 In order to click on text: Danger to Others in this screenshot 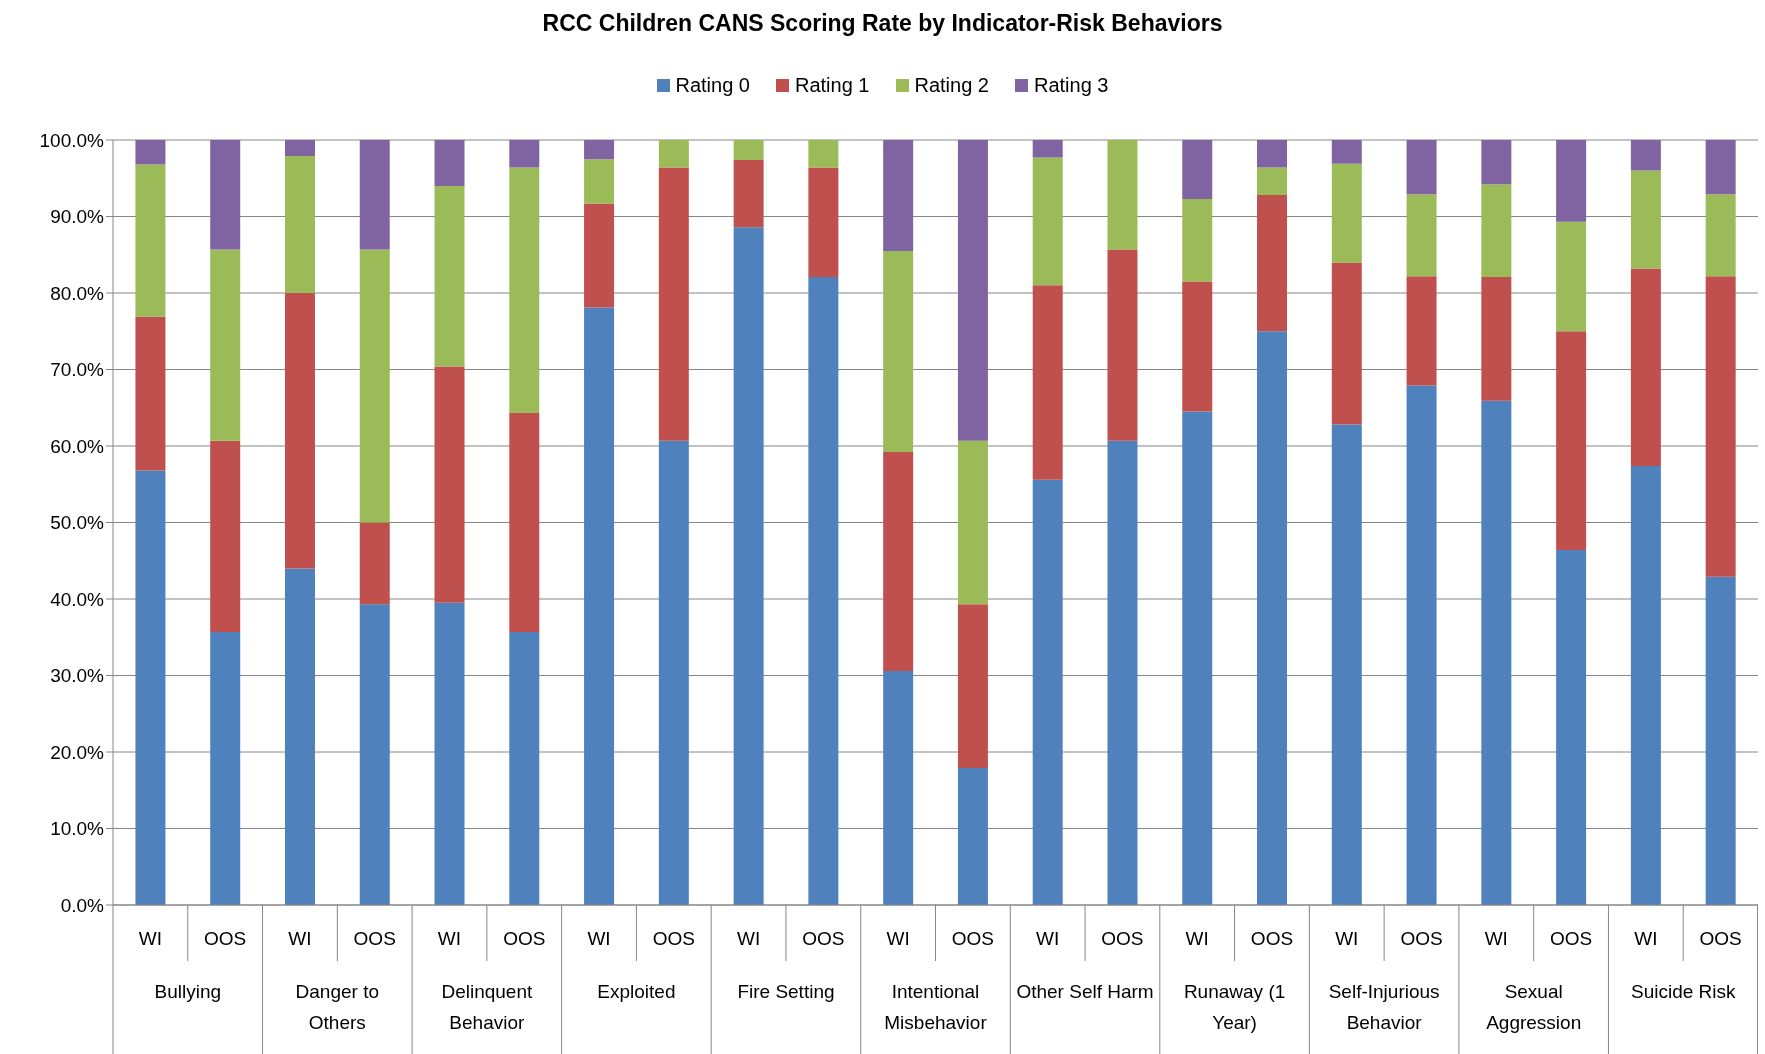, I will do `click(337, 1006)`.